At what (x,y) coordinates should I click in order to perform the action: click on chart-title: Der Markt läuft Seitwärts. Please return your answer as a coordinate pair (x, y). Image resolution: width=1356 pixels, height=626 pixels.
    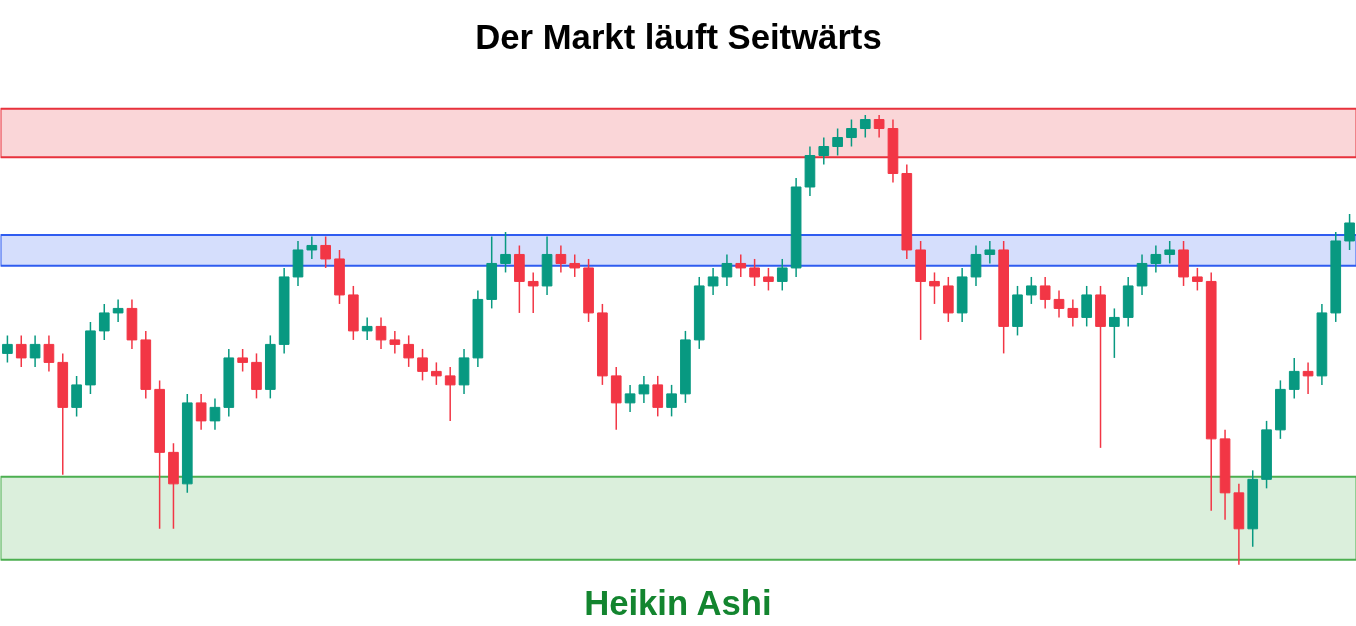
    Looking at the image, I should click on (678, 36).